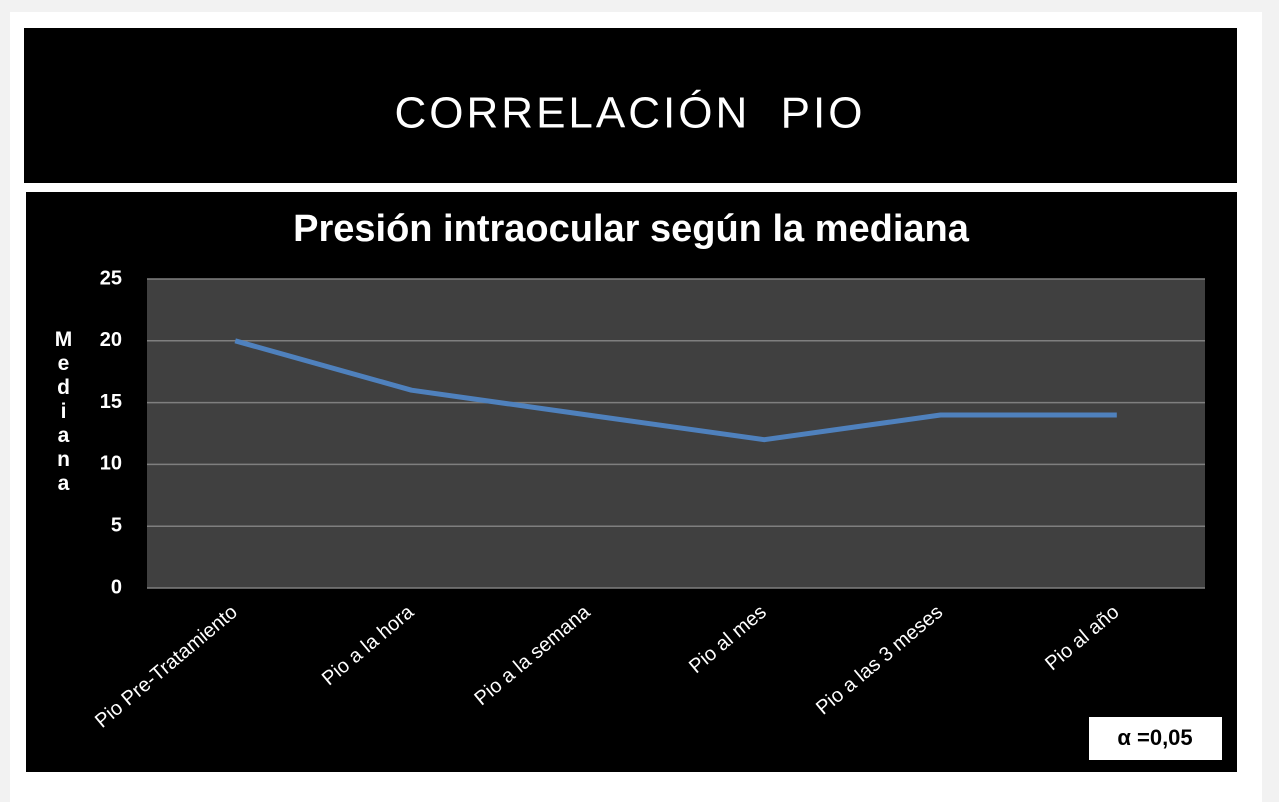  I want to click on y-tick-label: 25, so click(111, 278).